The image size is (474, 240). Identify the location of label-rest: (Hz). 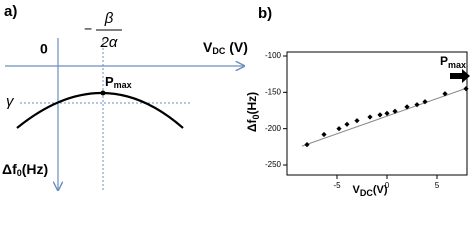
(252, 103).